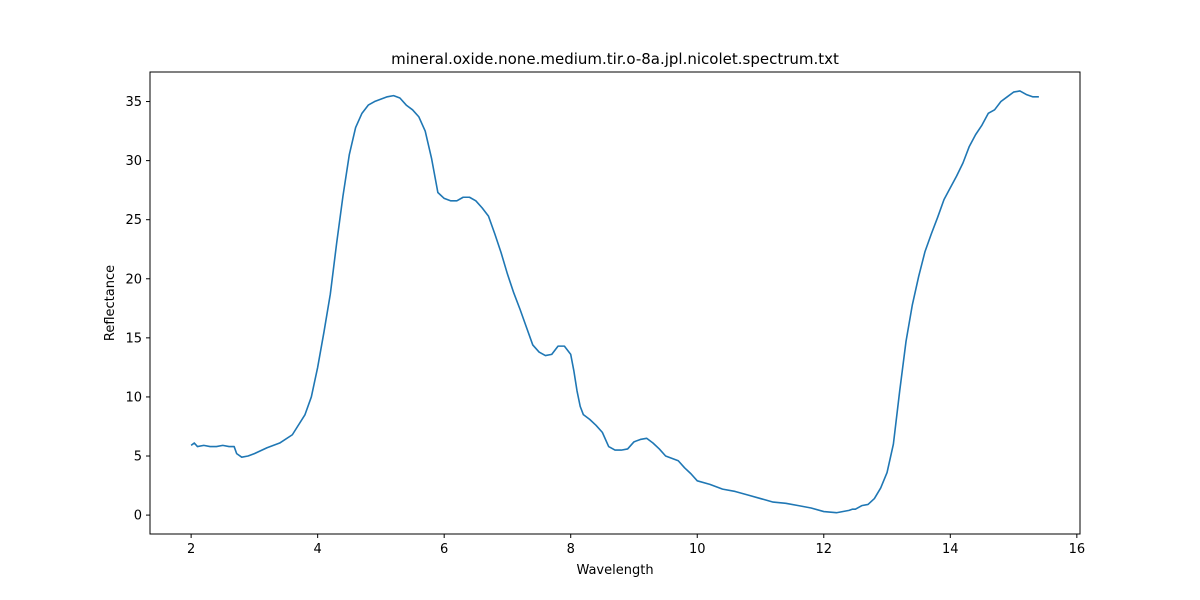  Describe the element at coordinates (133, 161) in the screenshot. I see `y-tick-label: 30` at that location.